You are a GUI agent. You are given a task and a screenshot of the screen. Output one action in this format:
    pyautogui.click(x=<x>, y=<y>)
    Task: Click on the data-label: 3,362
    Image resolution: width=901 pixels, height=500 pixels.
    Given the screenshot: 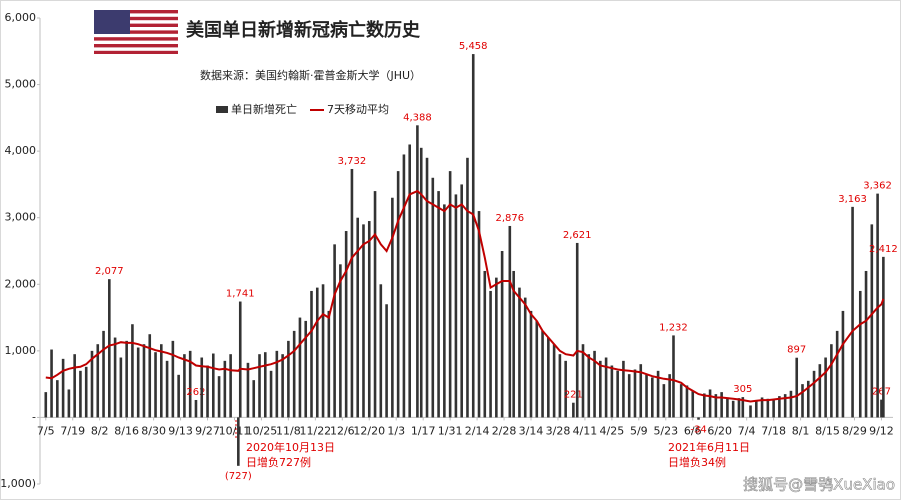 What is the action you would take?
    pyautogui.click(x=877, y=186)
    